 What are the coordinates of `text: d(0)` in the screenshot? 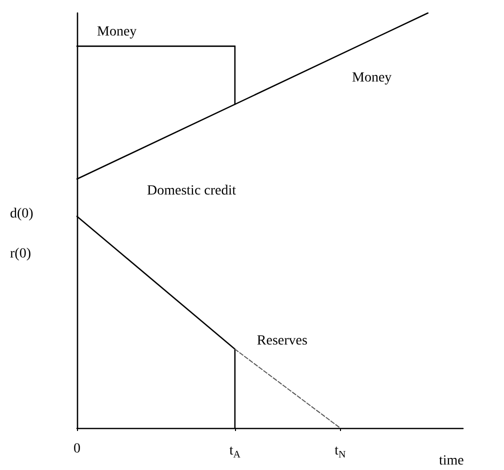 It's located at (22, 214).